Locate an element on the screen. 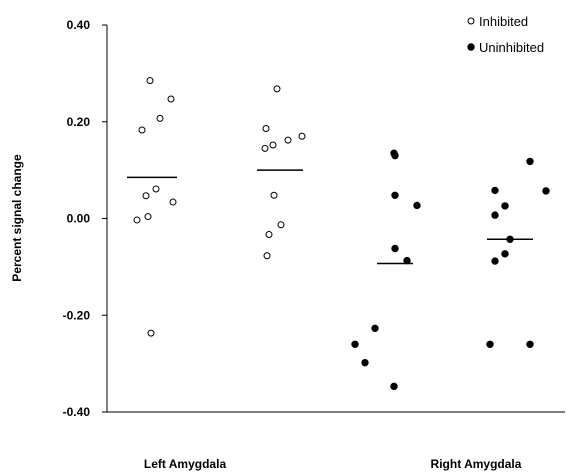 The image size is (569, 472). y-axis: 0.40 0.20 0.00 -0.20 -0.40 is located at coordinates (85, 218).